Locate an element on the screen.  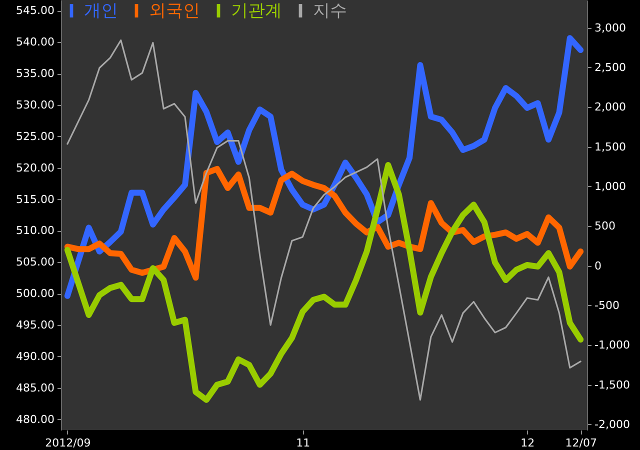
y2-tick-label: 500 is located at coordinates (605, 226).